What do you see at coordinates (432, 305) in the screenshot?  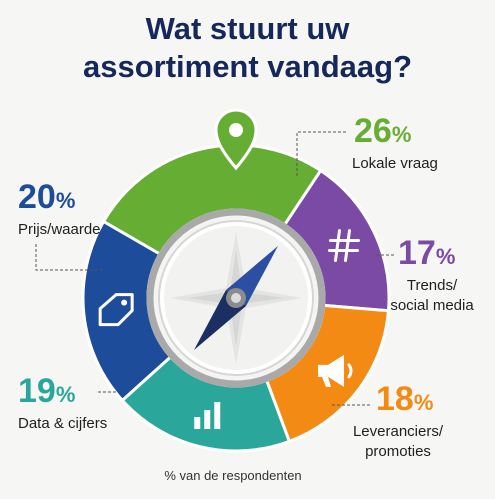 I see `slice-label: social media` at bounding box center [432, 305].